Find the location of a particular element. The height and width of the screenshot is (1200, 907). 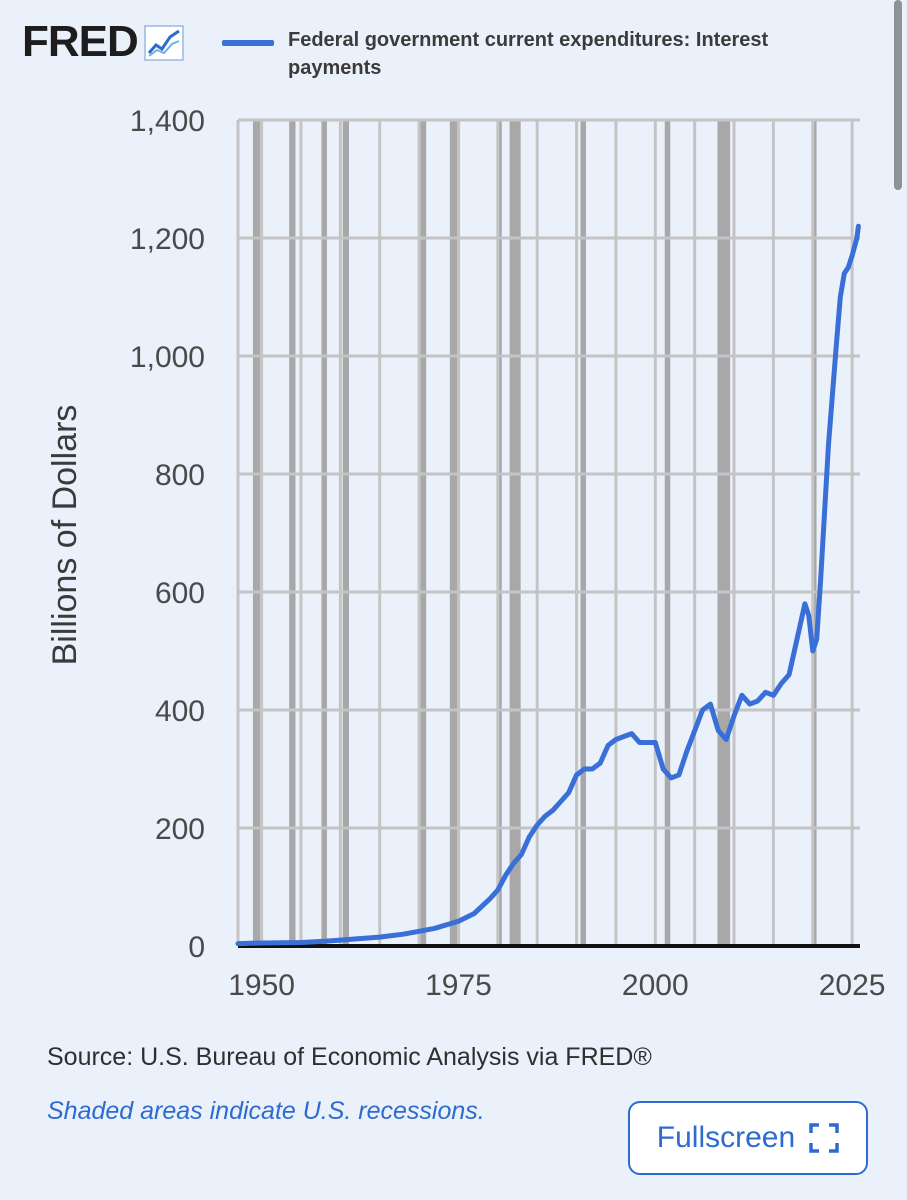

scrollbar-thumb is located at coordinates (898, 95).